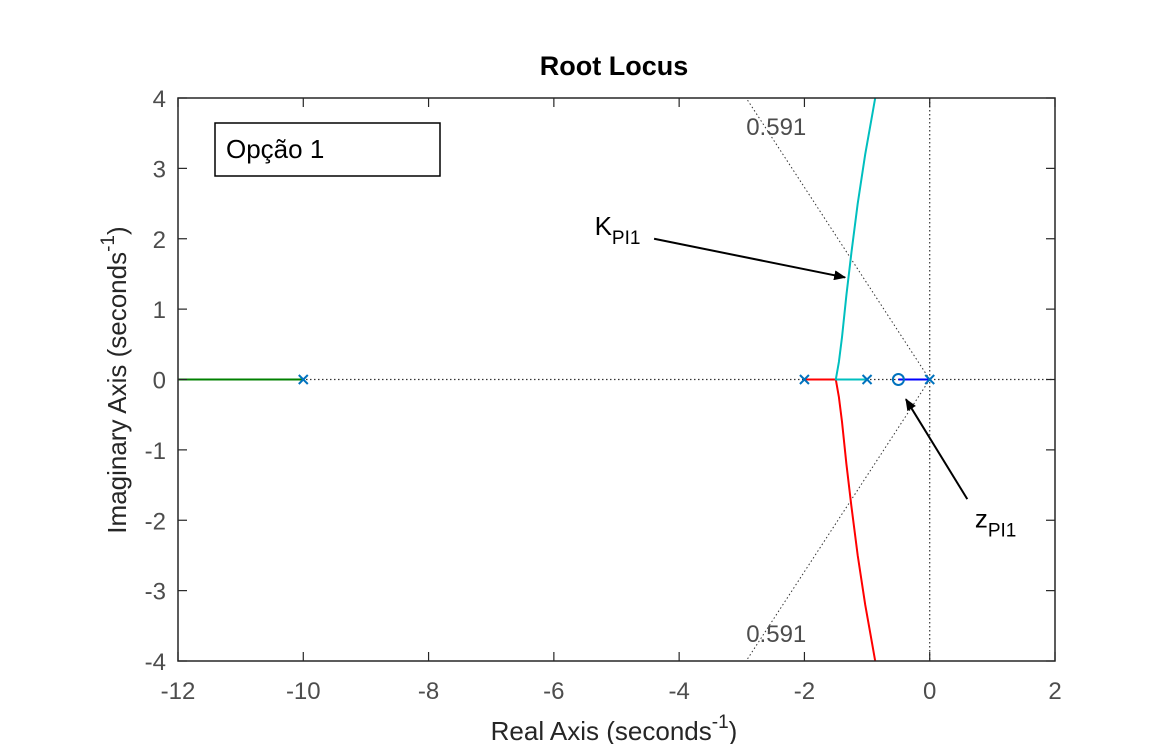 The width and height of the screenshot is (1167, 744). I want to click on y-axis-label: Imaginary Axis (seconds-1), so click(115, 379).